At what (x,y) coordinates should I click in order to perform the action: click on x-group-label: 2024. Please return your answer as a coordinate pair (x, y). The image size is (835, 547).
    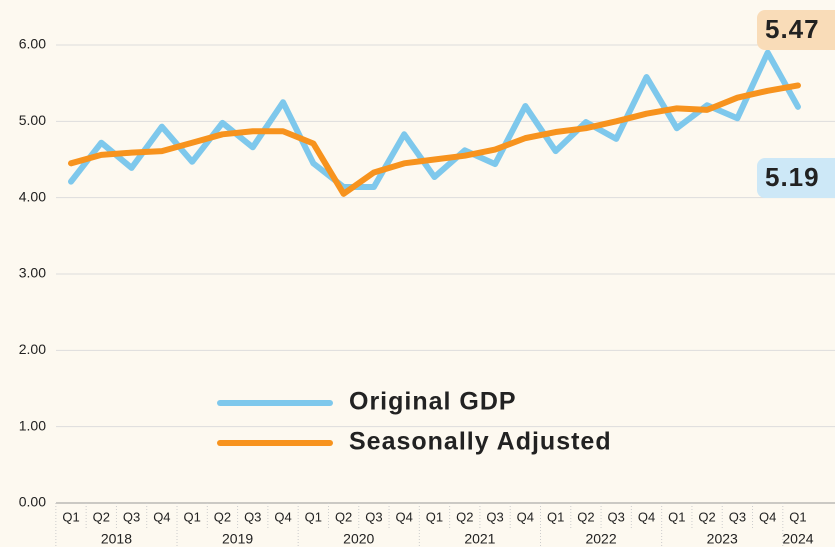
    Looking at the image, I should click on (797, 539).